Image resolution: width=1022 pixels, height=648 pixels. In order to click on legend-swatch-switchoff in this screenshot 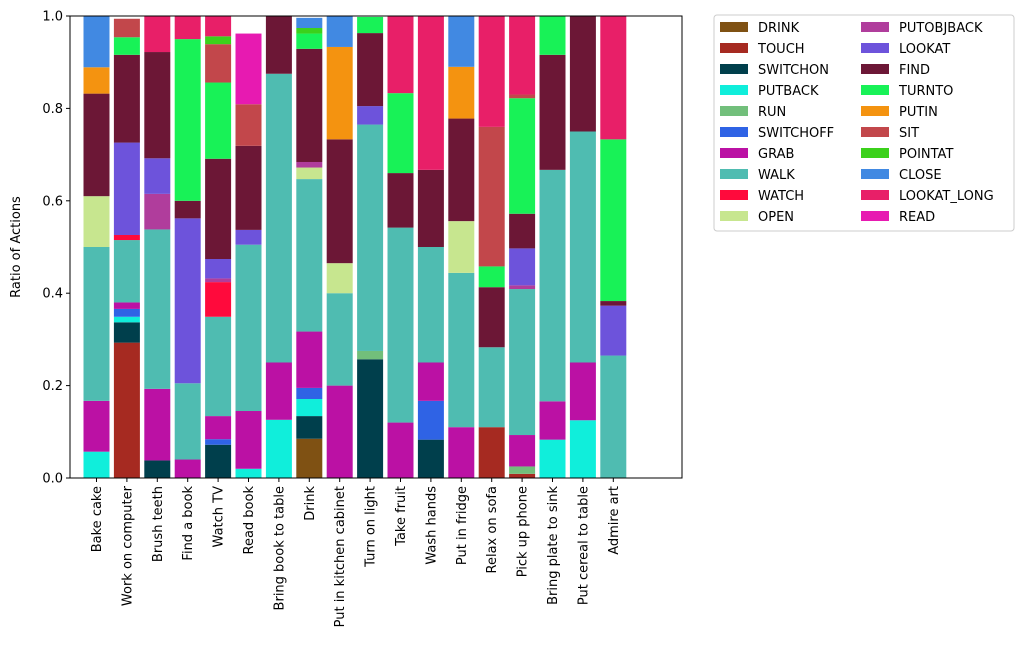, I will do `click(734, 132)`.